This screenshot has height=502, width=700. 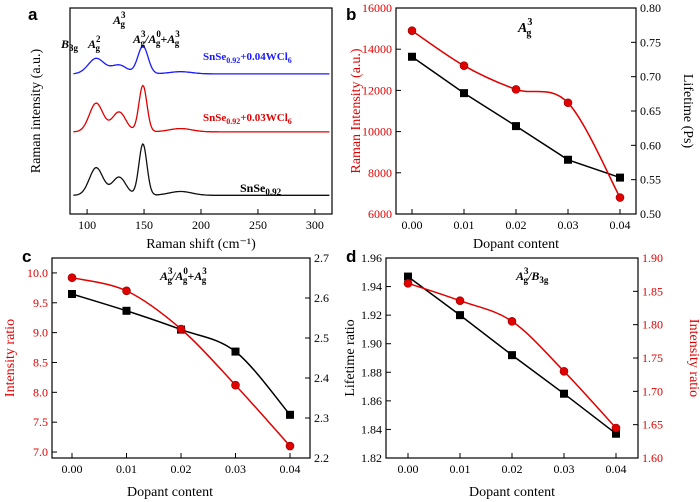 I want to click on y-tick-label-left: 1.88, so click(x=371, y=372).